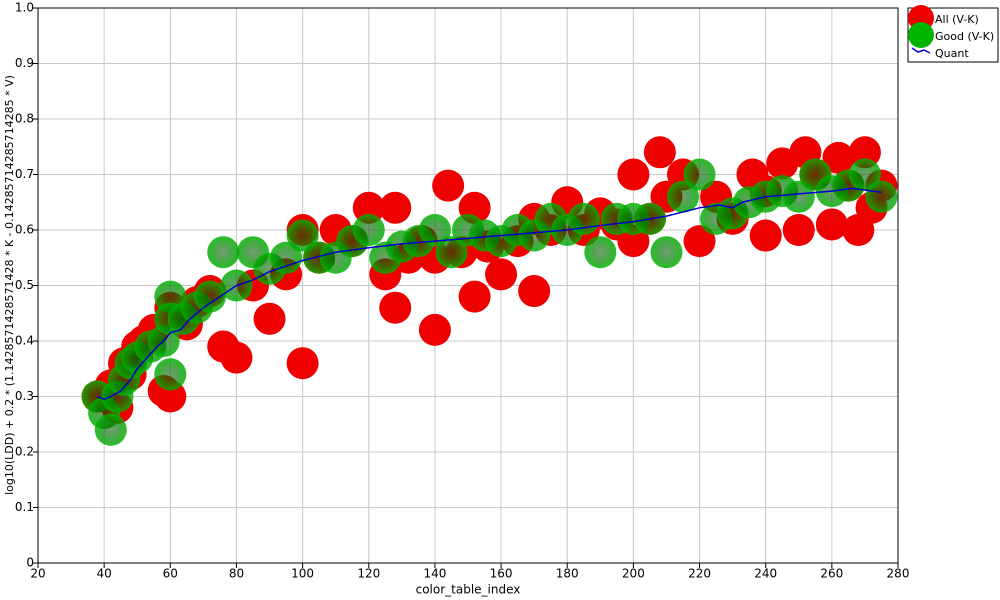 This screenshot has height=600, width=1000. Describe the element at coordinates (24, 341) in the screenshot. I see `y-tick-label: 0.4` at that location.